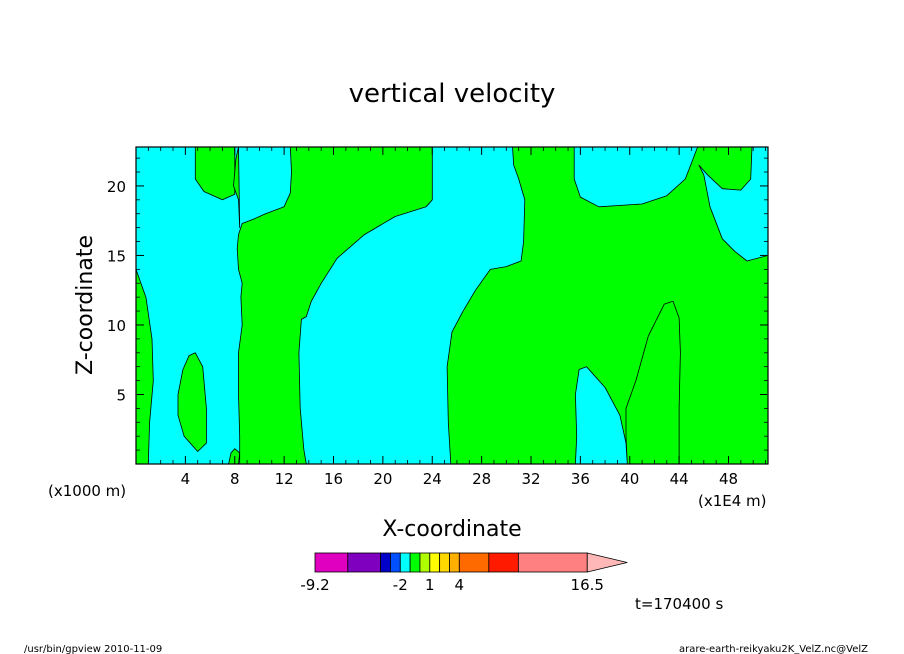 This screenshot has height=654, width=904. What do you see at coordinates (121, 395) in the screenshot?
I see `y-tick-label: 5` at bounding box center [121, 395].